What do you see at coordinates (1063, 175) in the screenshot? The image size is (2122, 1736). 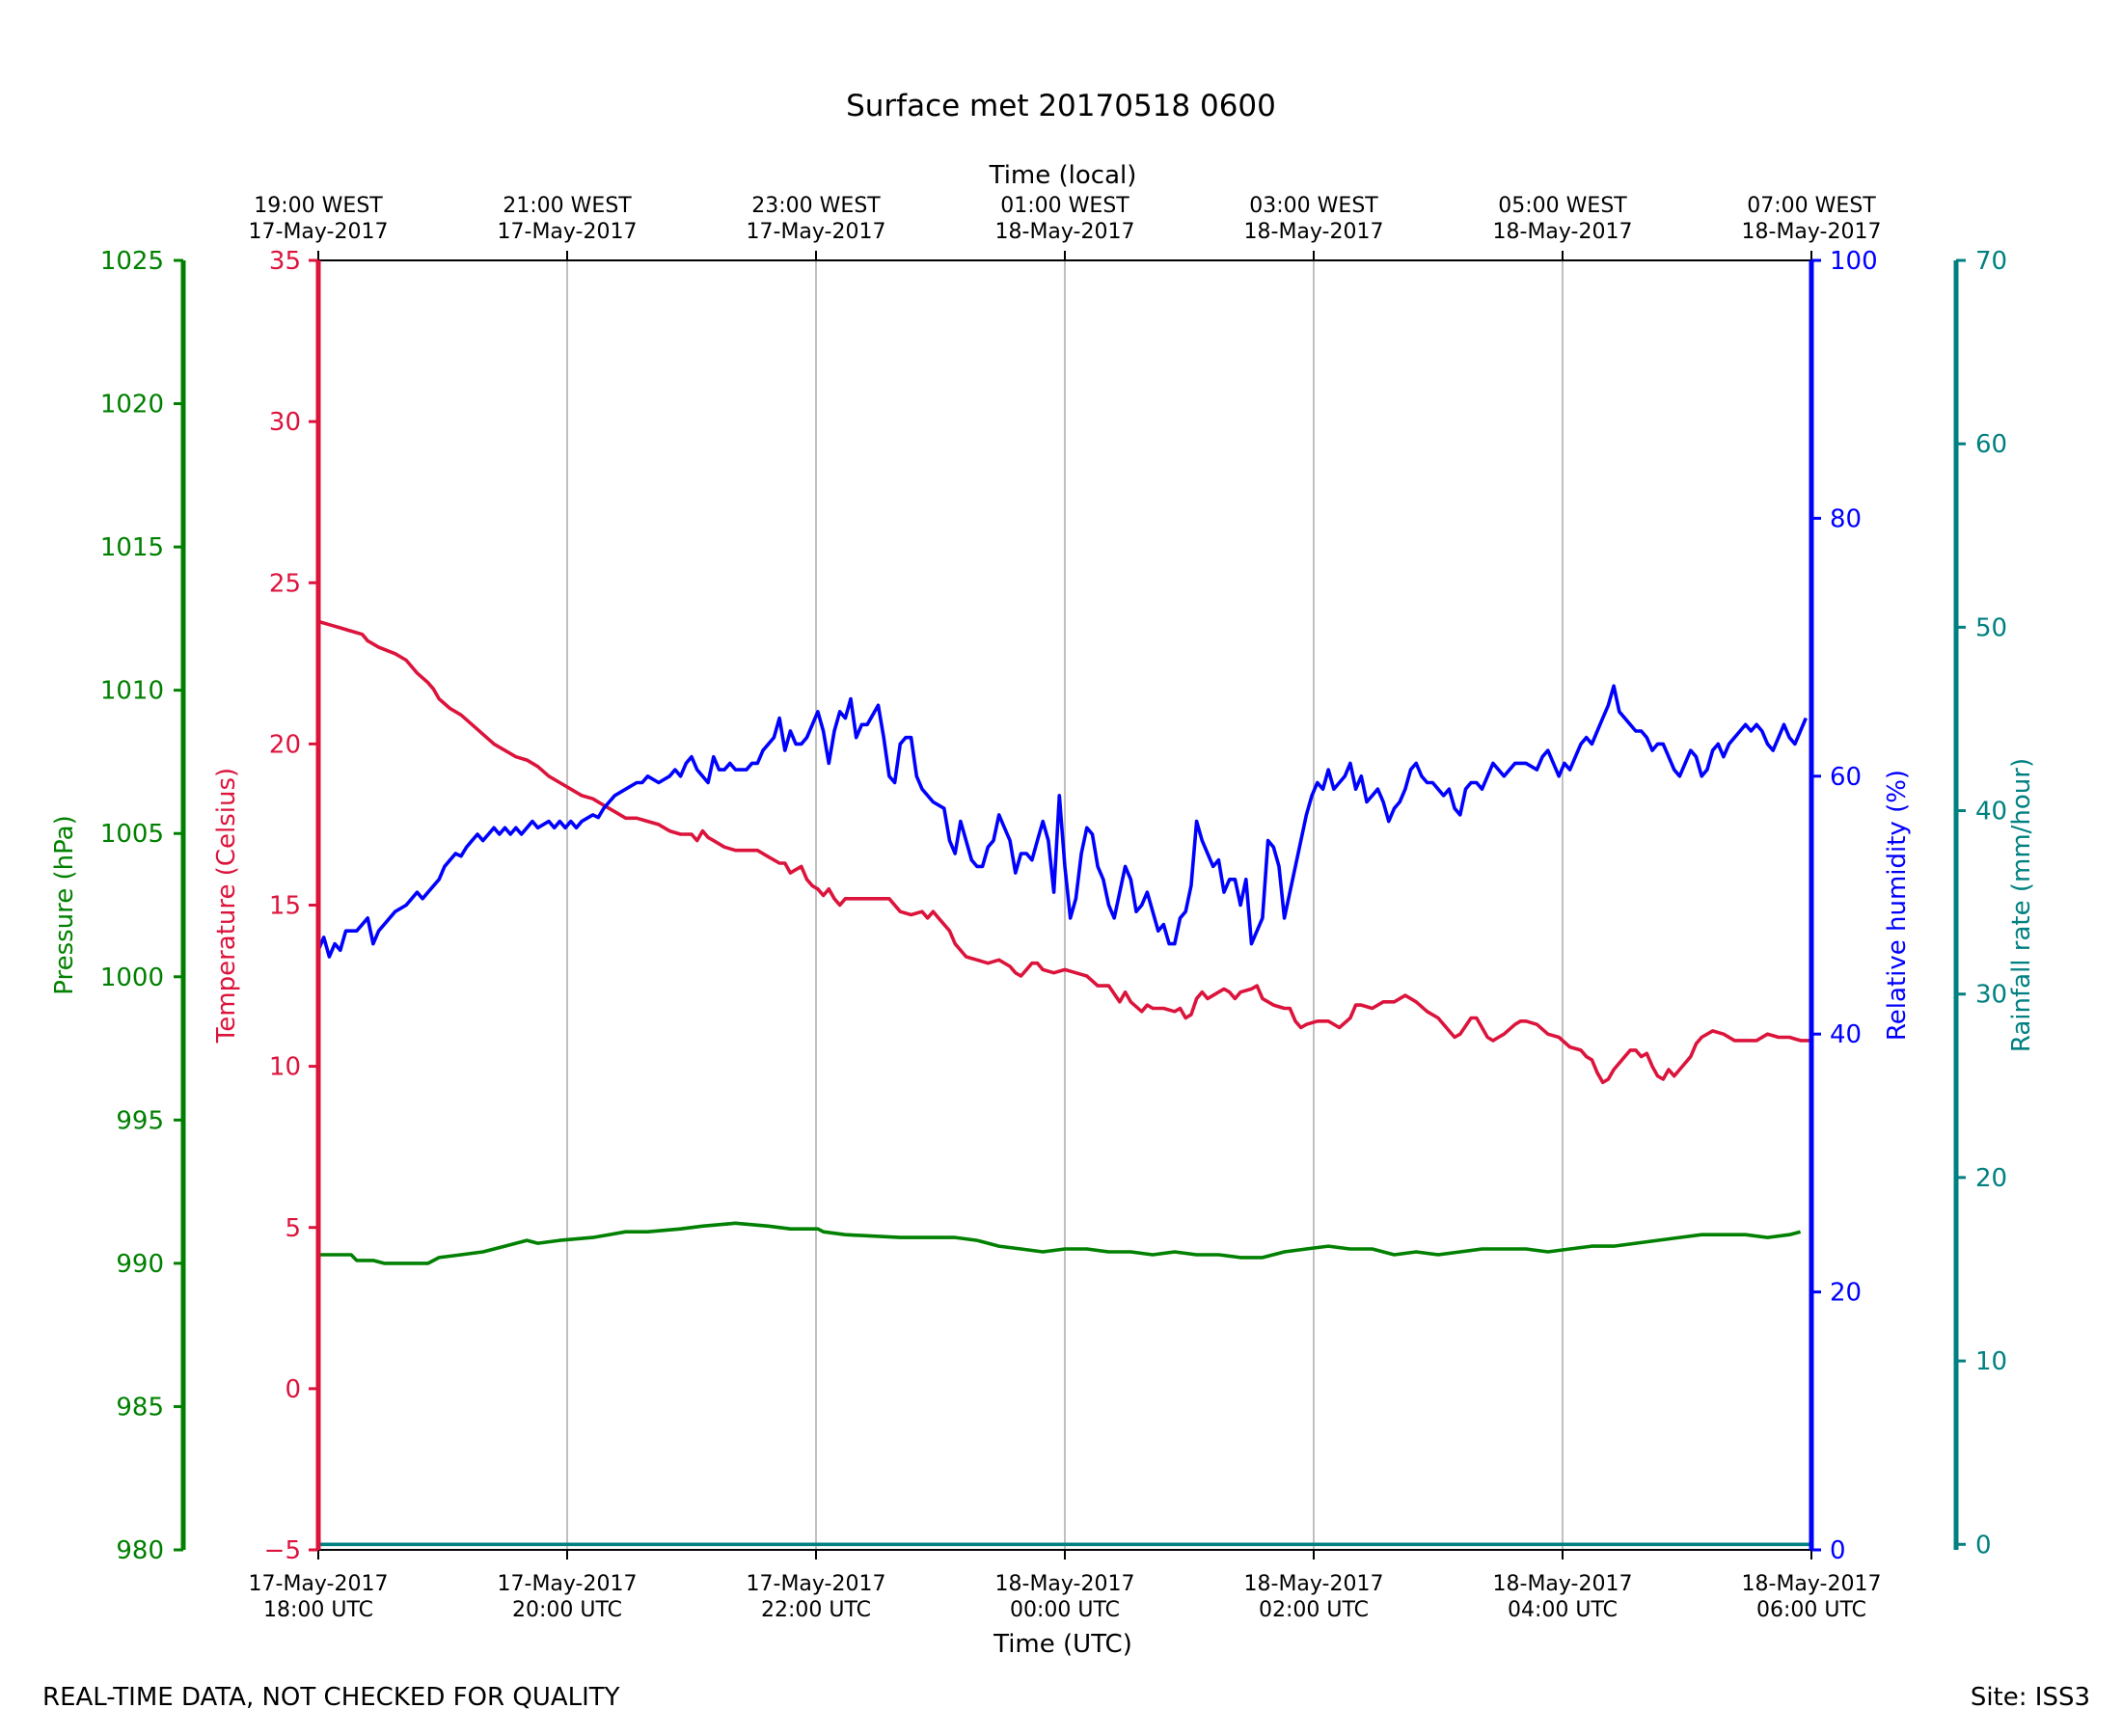 I see `top-axis-label: Time (local)` at bounding box center [1063, 175].